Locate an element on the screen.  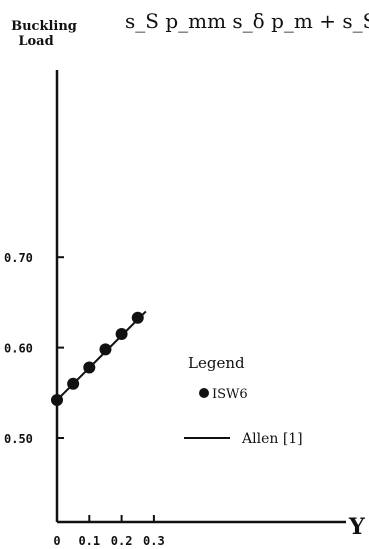
y-tick-label: 0.70 is located at coordinates (18, 258).